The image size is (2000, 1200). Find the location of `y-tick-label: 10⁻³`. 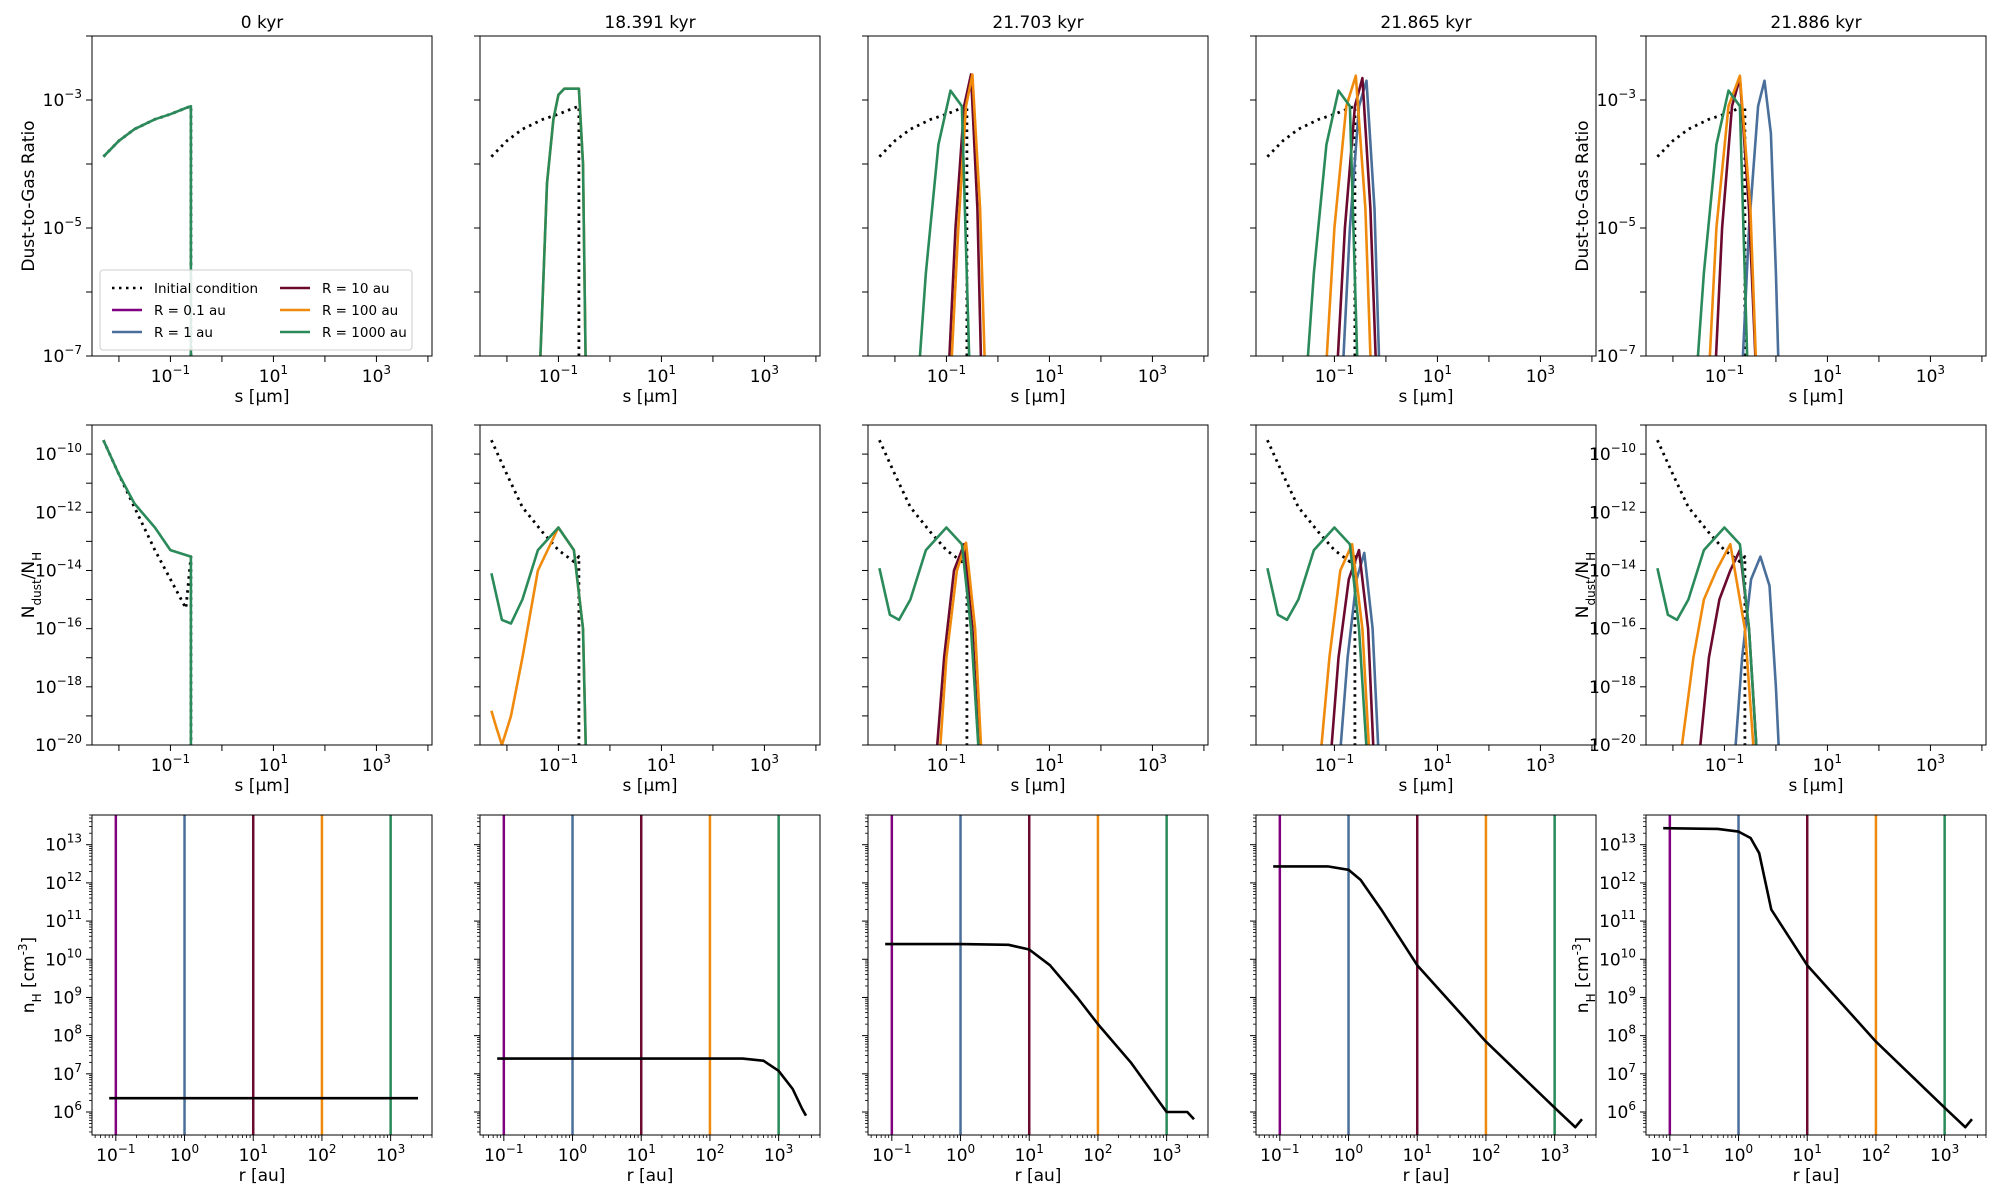

y-tick-label: 10⁻³ is located at coordinates (1616, 99).